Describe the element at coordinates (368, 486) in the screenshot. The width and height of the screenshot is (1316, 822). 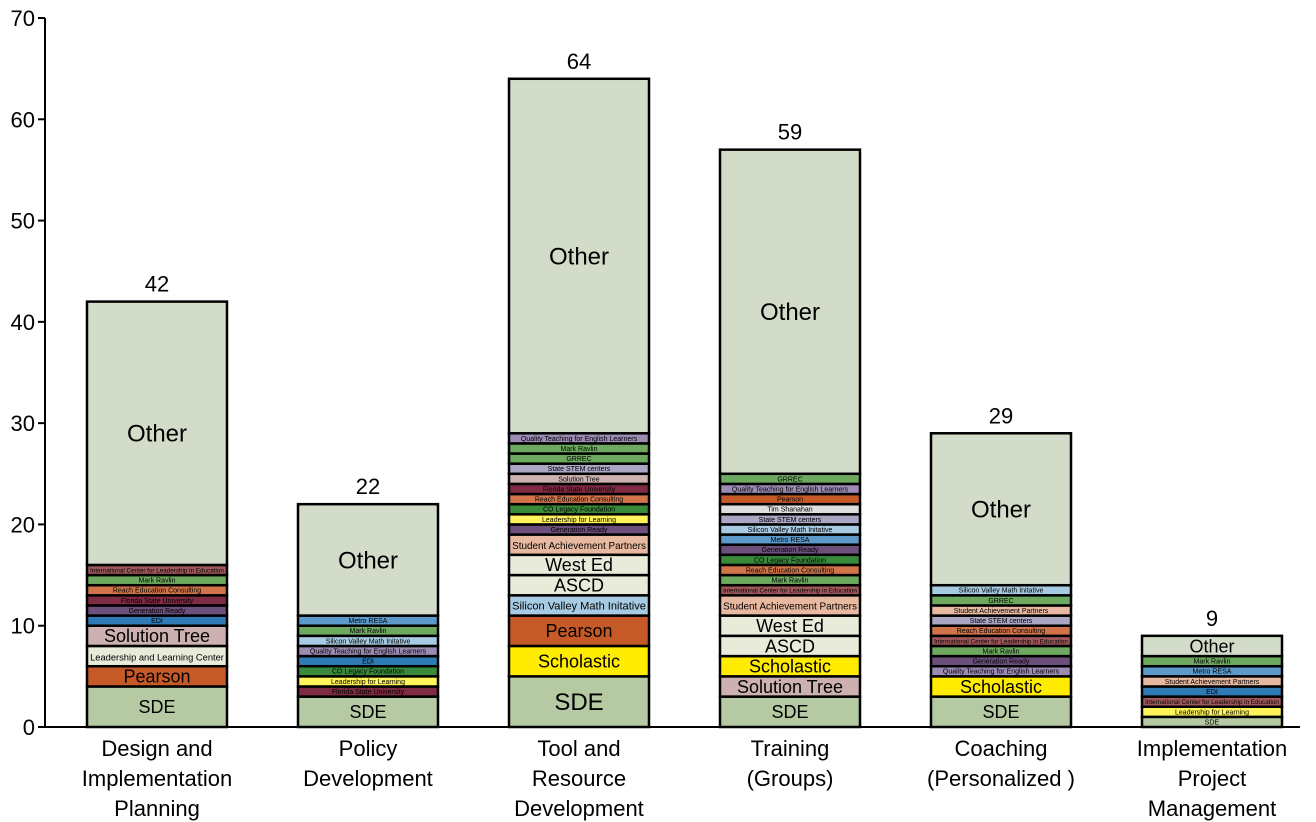
I see `bar-total-label: 22` at that location.